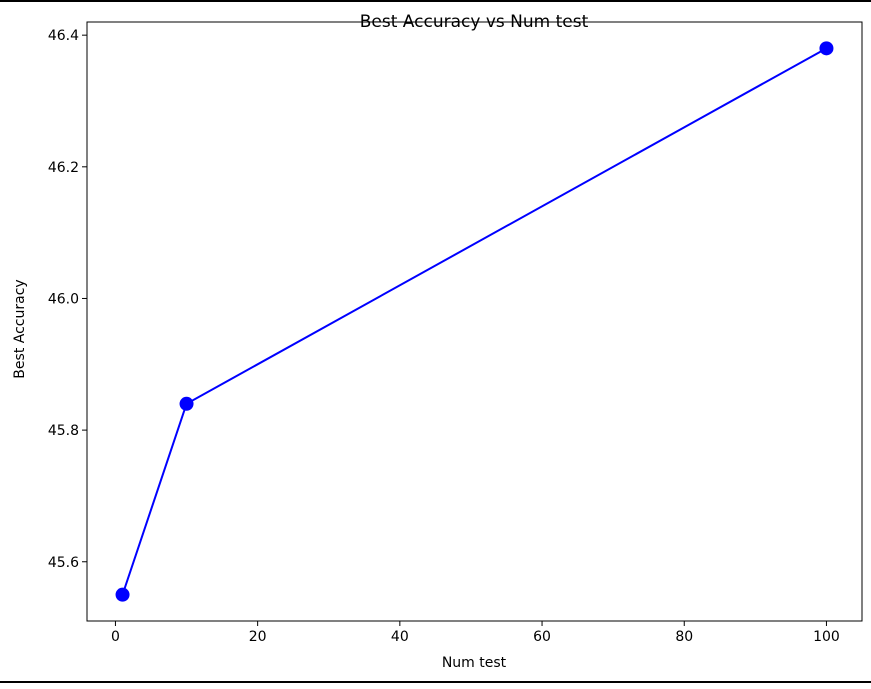 The height and width of the screenshot is (689, 871). What do you see at coordinates (435, 1) in the screenshot?
I see `figure-top-border` at bounding box center [435, 1].